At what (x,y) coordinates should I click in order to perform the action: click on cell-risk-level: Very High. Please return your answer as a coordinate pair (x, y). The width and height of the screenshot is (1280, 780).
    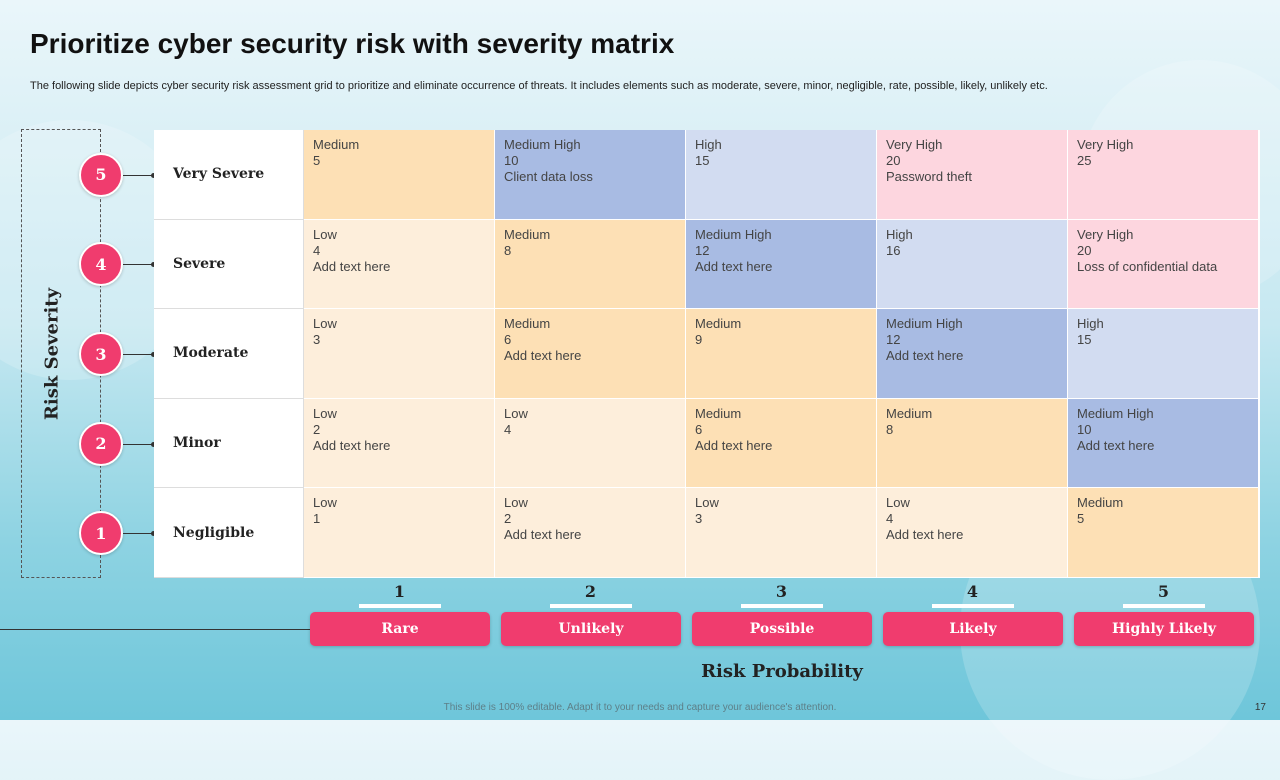
    Looking at the image, I should click on (1105, 144).